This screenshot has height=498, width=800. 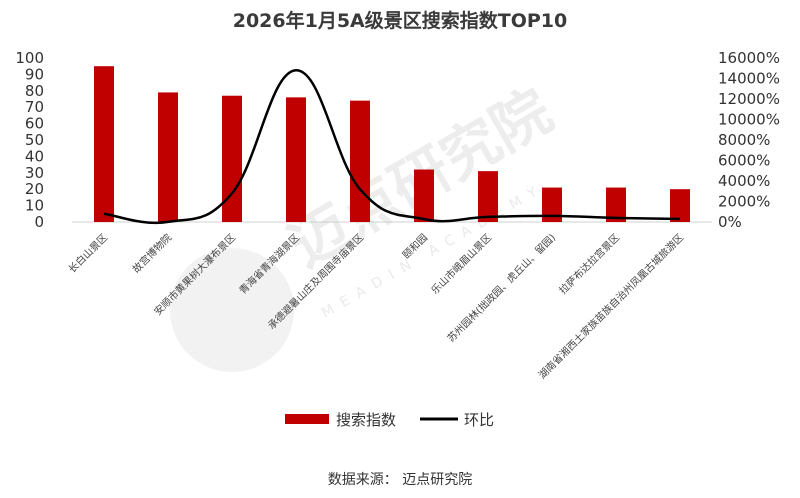 I want to click on right-tick-label: 14000%, so click(x=749, y=79).